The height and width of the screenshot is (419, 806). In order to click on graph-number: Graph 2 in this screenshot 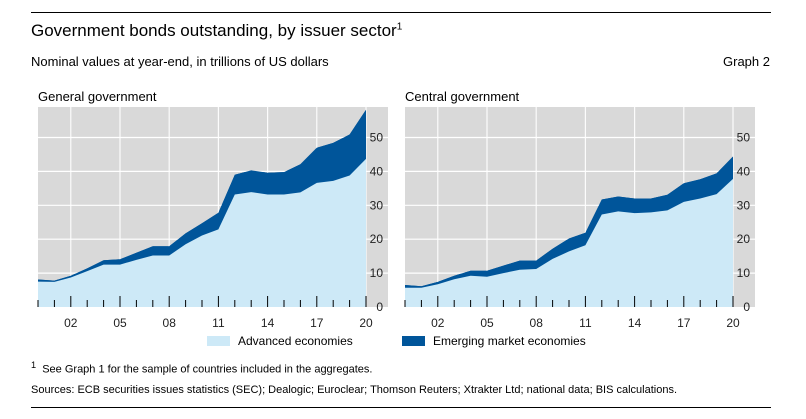, I will do `click(746, 61)`.